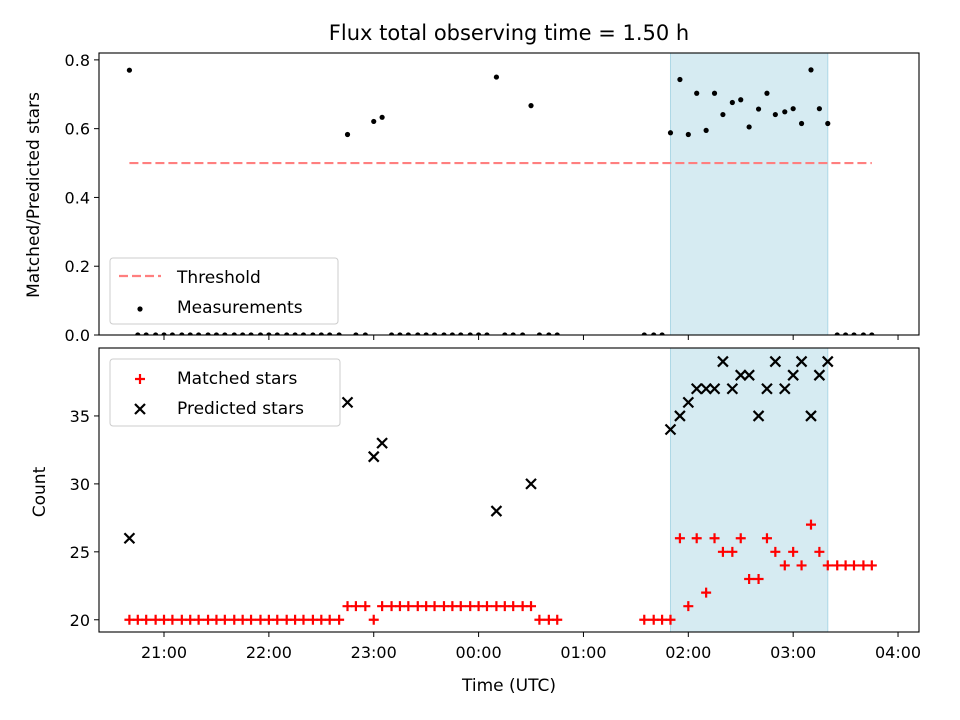 This screenshot has height=720, width=960. Describe the element at coordinates (77, 266) in the screenshot. I see `y-tick-label: 0.2` at that location.